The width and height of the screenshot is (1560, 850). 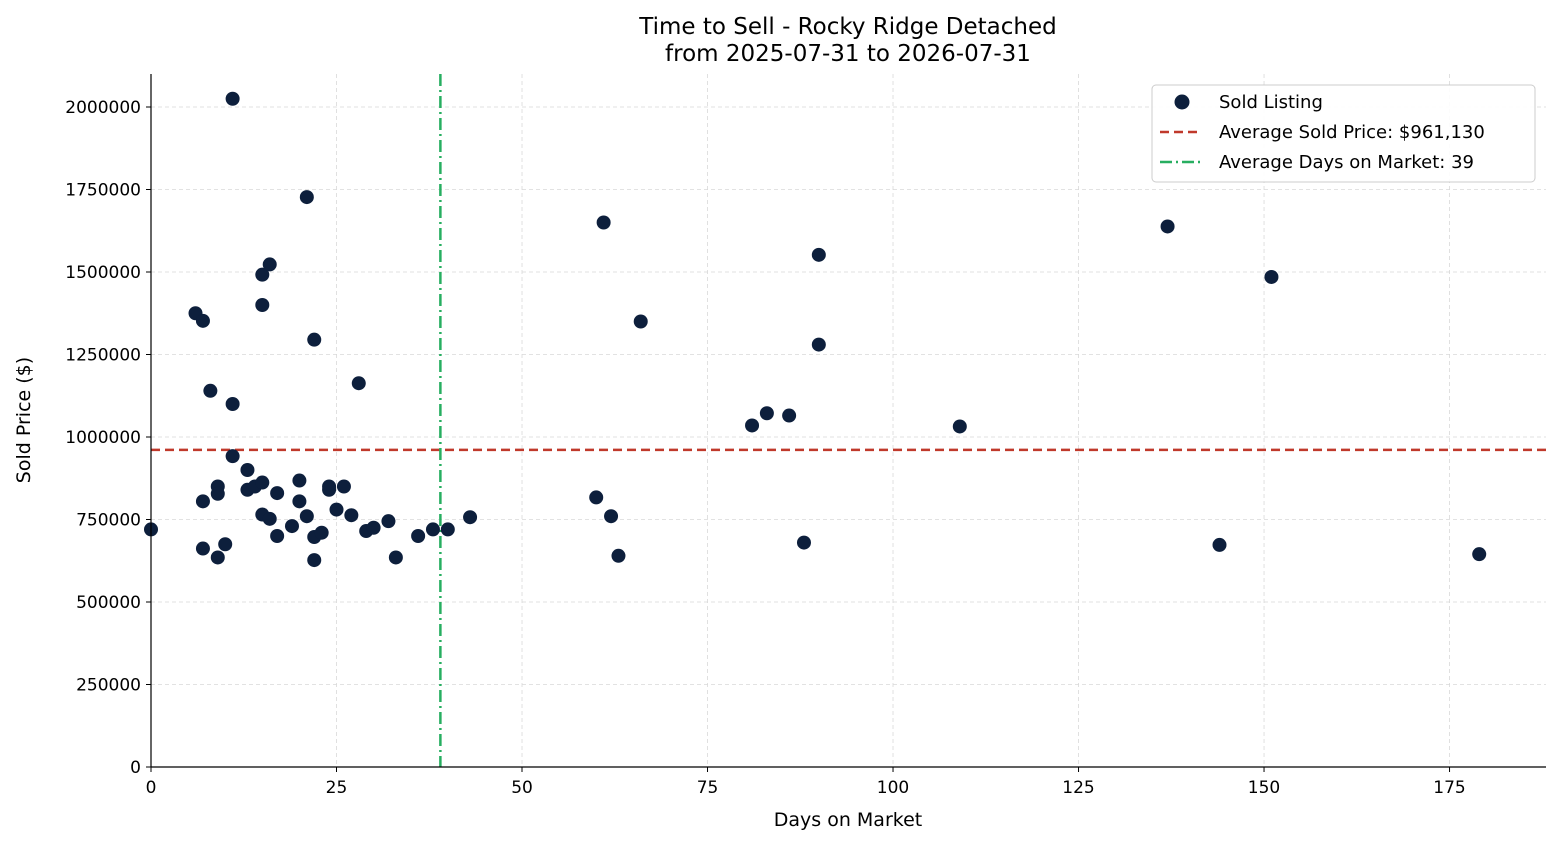 What do you see at coordinates (108, 603) in the screenshot?
I see `y-tick-label: 500000` at bounding box center [108, 603].